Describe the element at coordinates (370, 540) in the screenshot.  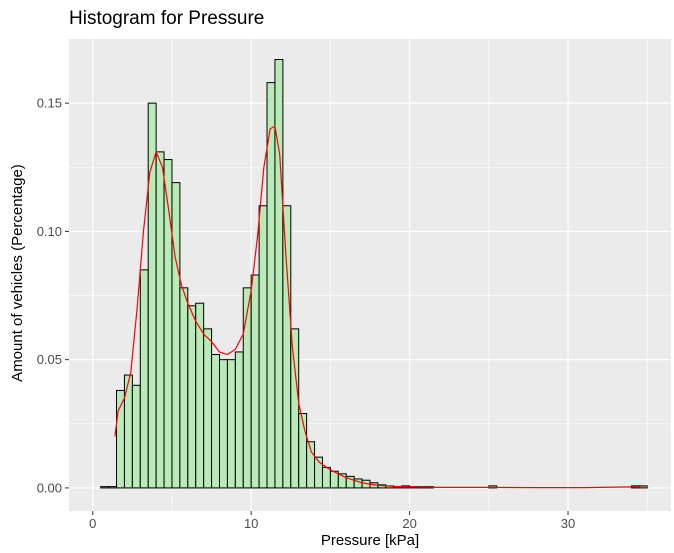
I see `x-axis-title: Pressure [kPa]` at that location.